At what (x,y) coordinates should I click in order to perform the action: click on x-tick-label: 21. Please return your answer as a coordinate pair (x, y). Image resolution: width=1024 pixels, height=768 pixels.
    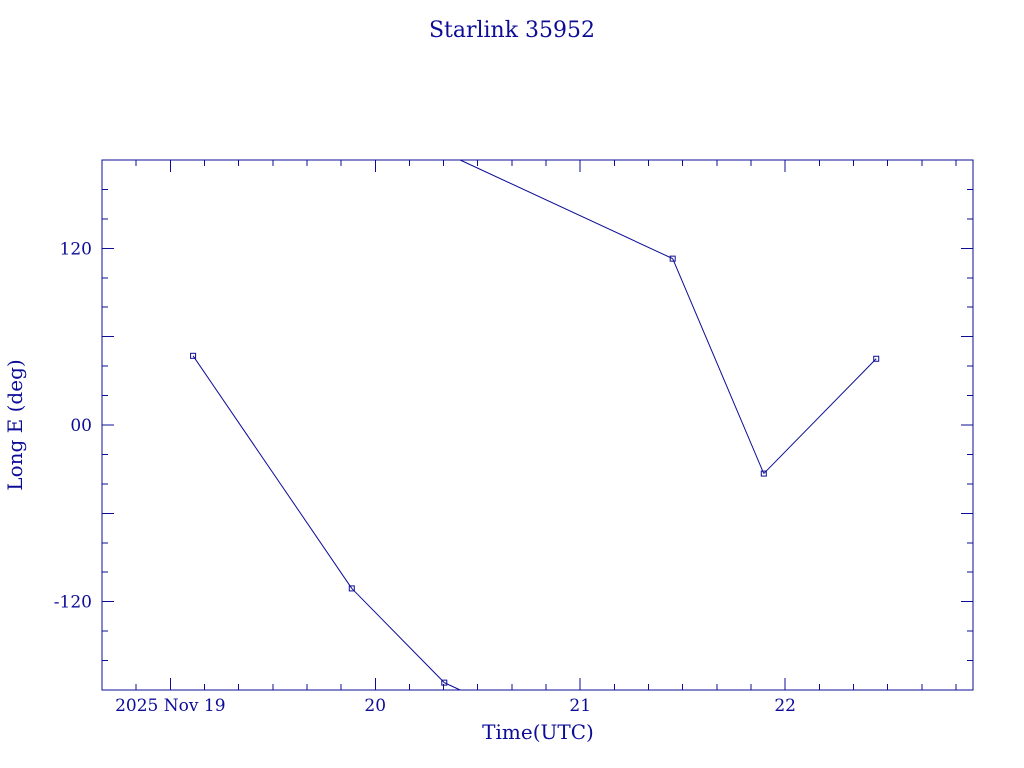
    Looking at the image, I should click on (580, 706).